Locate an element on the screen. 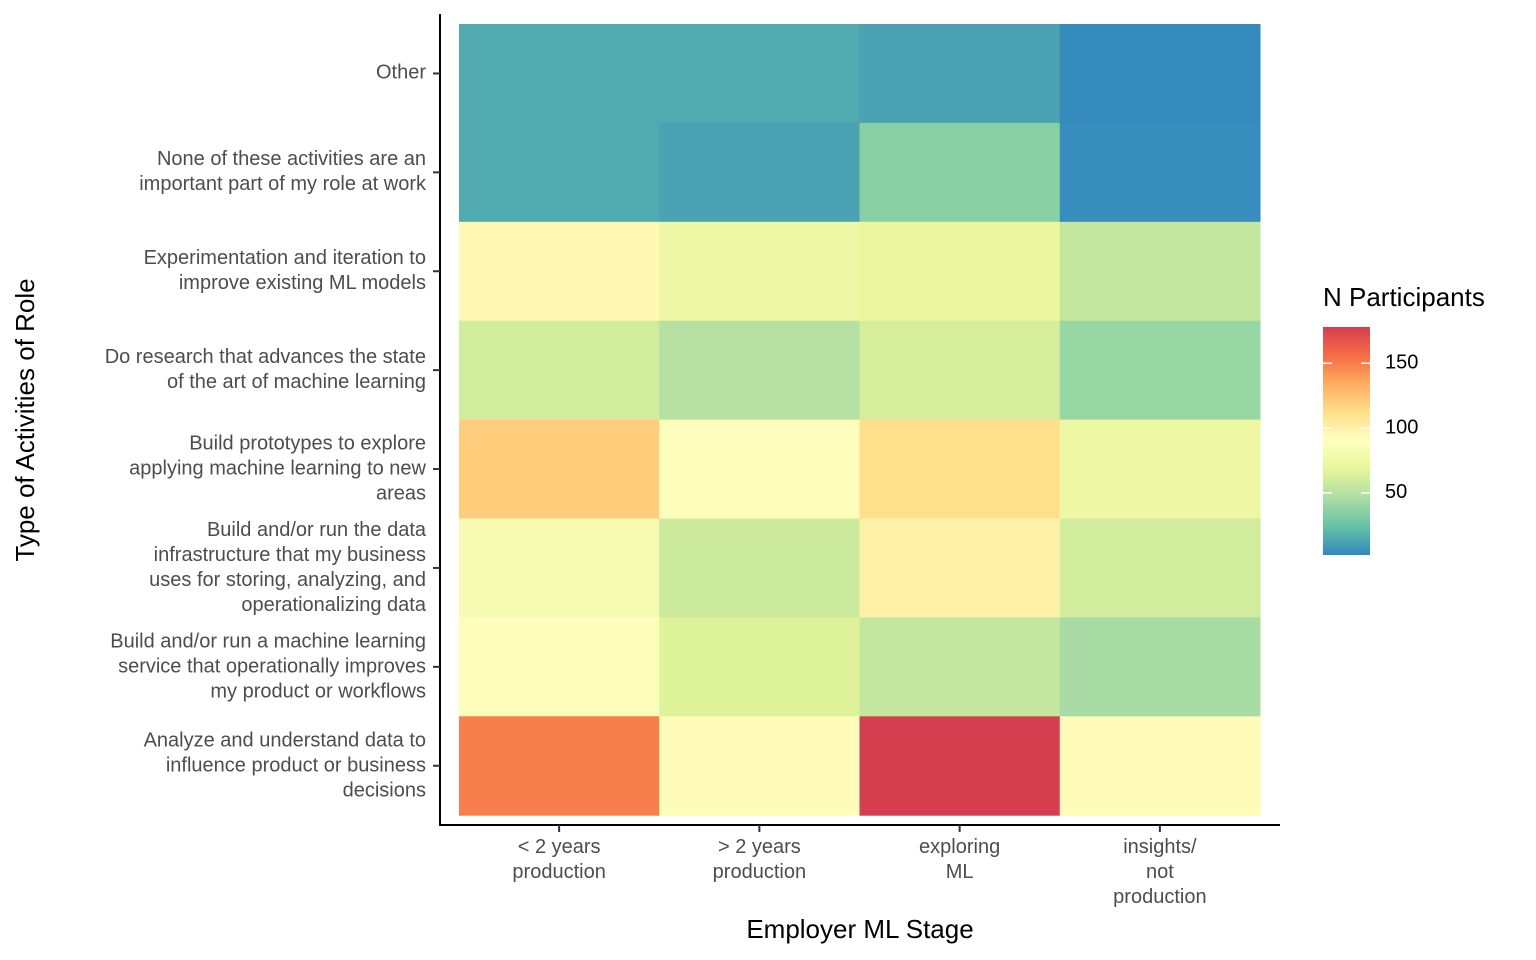  colorbar is located at coordinates (1346, 441).